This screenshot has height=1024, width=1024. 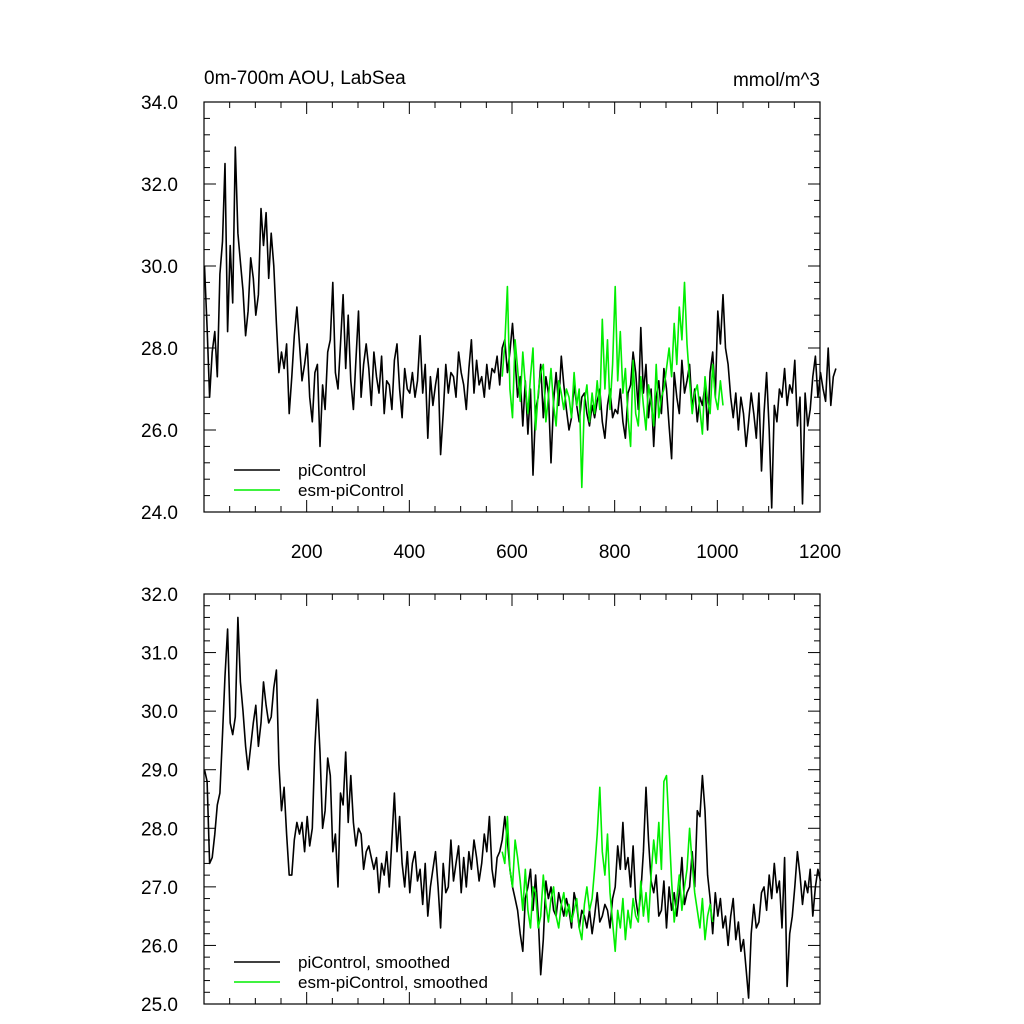 I want to click on top-x-tick-label: 800, so click(x=615, y=552).